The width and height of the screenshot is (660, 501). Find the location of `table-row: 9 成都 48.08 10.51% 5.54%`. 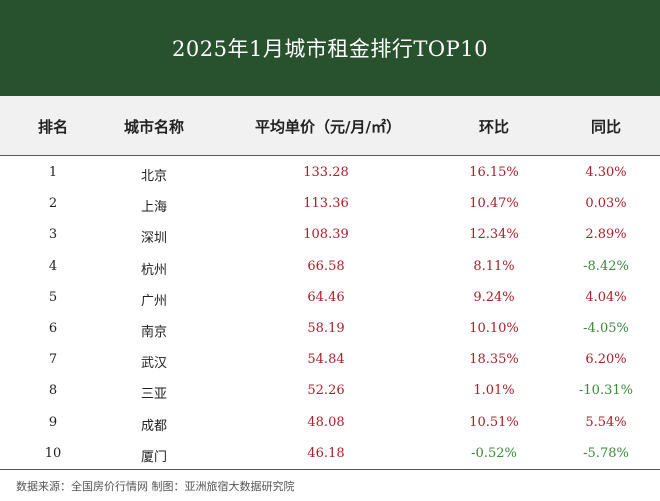

table-row: 9 成都 48.08 10.51% 5.54% is located at coordinates (330, 424).